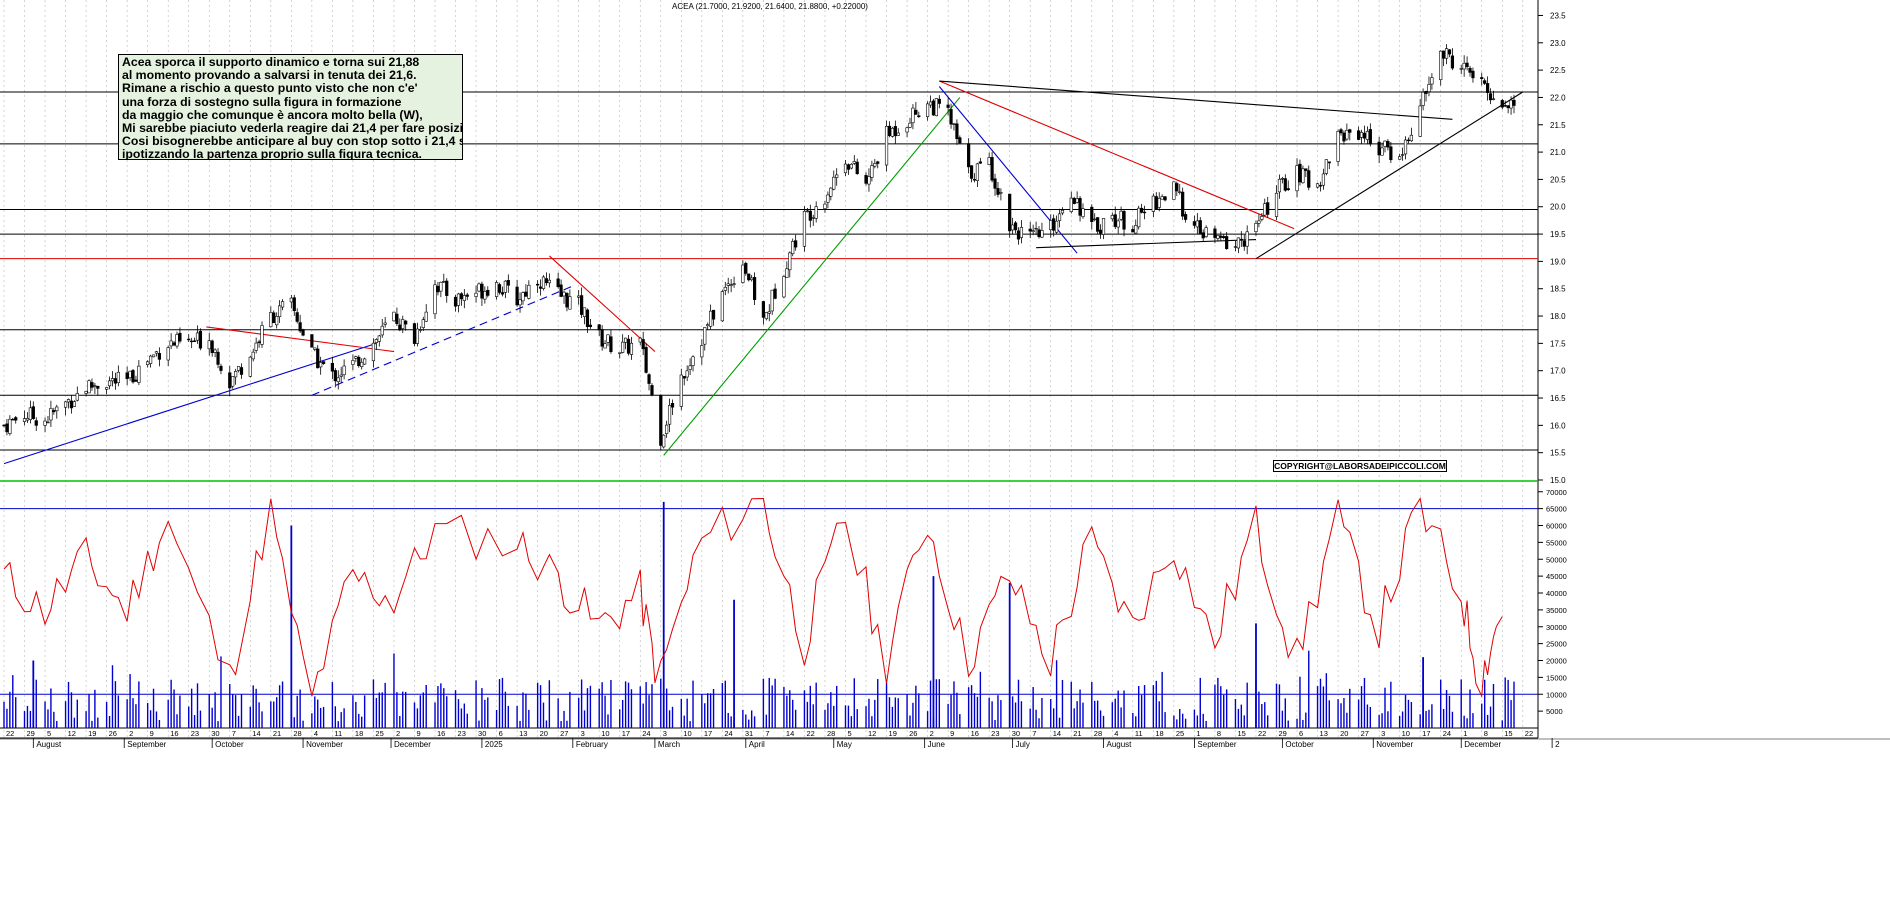 The height and width of the screenshot is (902, 1890). What do you see at coordinates (113, 733) in the screenshot?
I see `day-tick-label: 26` at bounding box center [113, 733].